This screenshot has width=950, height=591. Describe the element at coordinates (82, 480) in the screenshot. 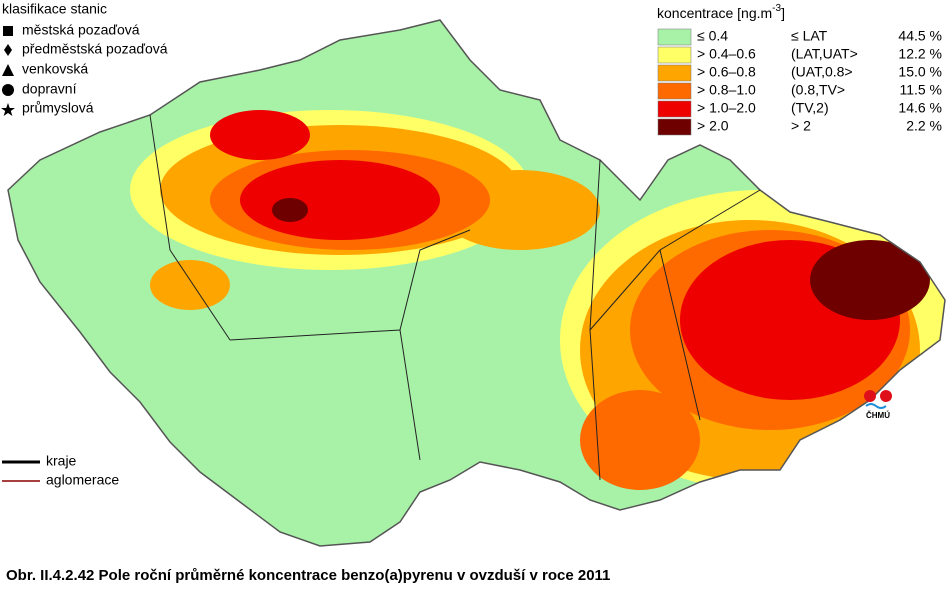

I see `line-label: aglomerace` at that location.